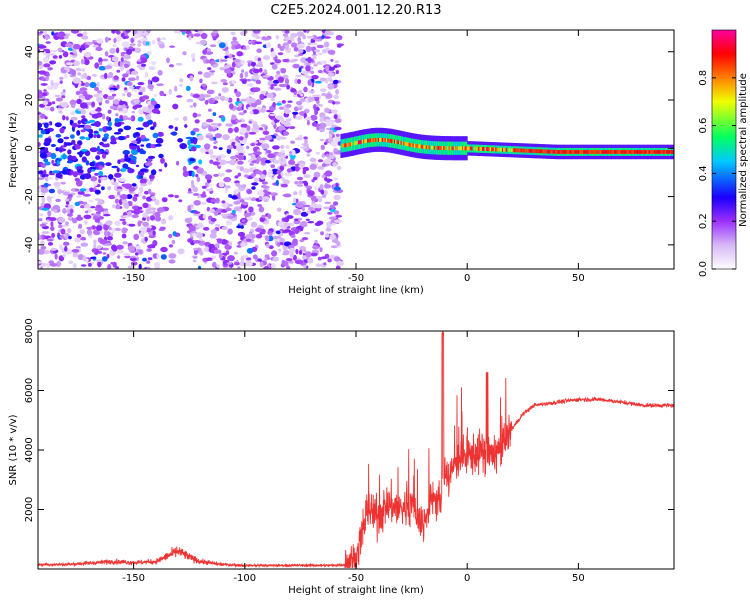  What do you see at coordinates (355, 10) in the screenshot?
I see `figure-title: C2E5.2024.001.12.20.R13` at bounding box center [355, 10].